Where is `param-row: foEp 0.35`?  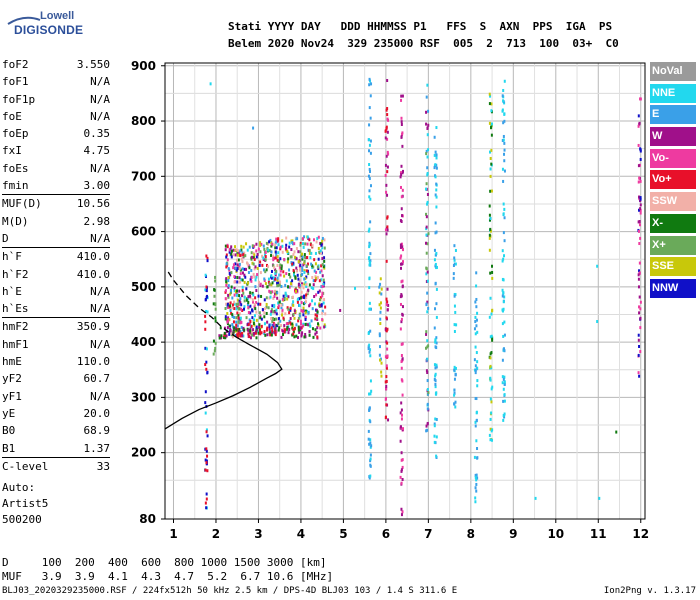 param-row: foEp 0.35 is located at coordinates (56, 133).